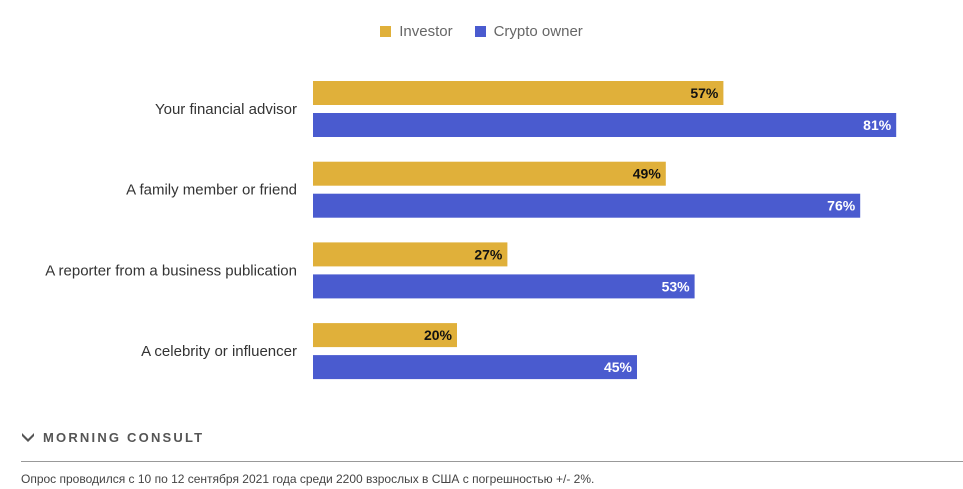  What do you see at coordinates (226, 109) in the screenshot?
I see `category-label: Your financial advisor` at bounding box center [226, 109].